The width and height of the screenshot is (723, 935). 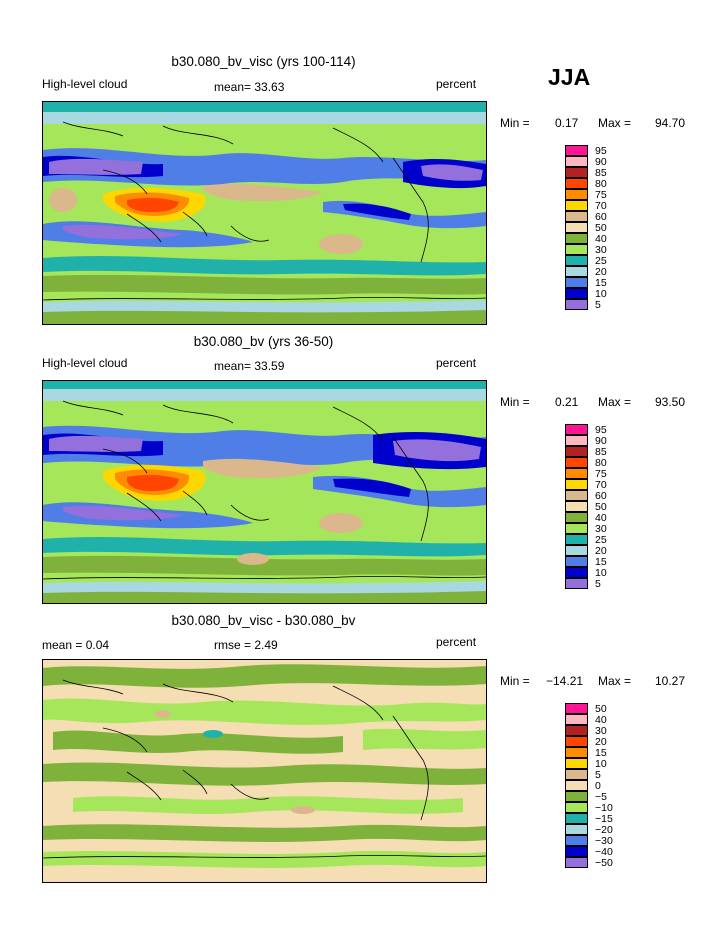 What do you see at coordinates (604, 863) in the screenshot?
I see `colorbar-level-label: −50` at bounding box center [604, 863].